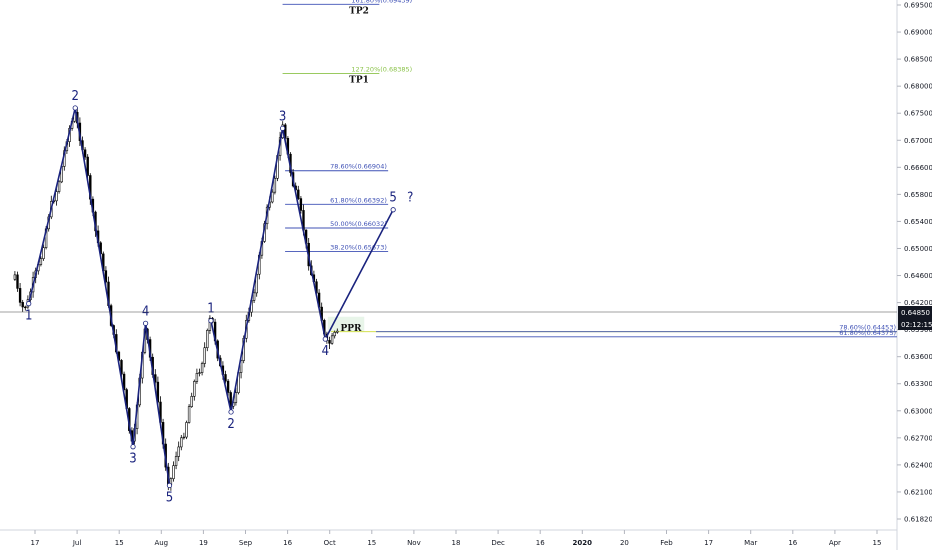 The height and width of the screenshot is (550, 932). I want to click on wave-label: 1, so click(28, 316).